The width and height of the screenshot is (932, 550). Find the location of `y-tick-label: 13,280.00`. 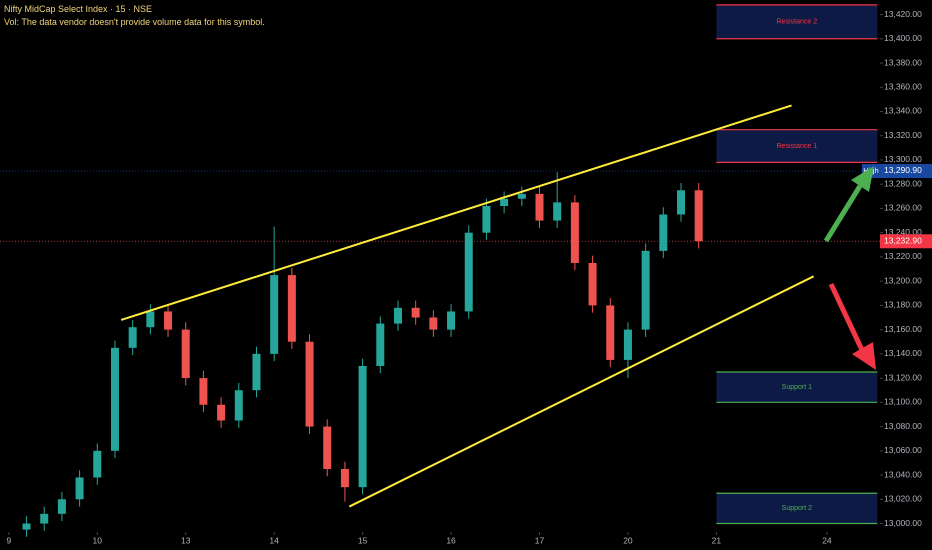

y-tick-label: 13,280.00 is located at coordinates (903, 183).